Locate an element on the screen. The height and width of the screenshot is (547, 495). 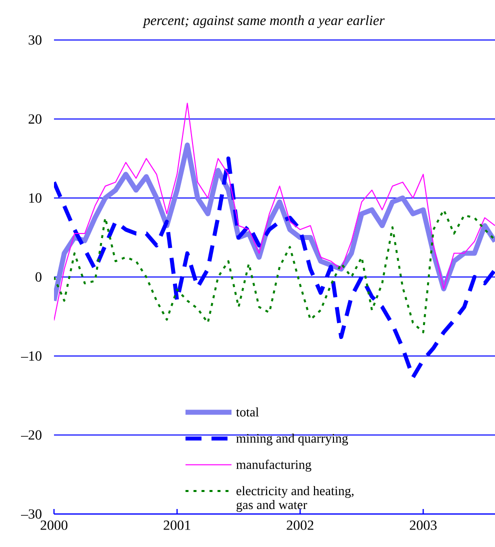
y-tick-label: –10 is located at coordinates (31, 356).